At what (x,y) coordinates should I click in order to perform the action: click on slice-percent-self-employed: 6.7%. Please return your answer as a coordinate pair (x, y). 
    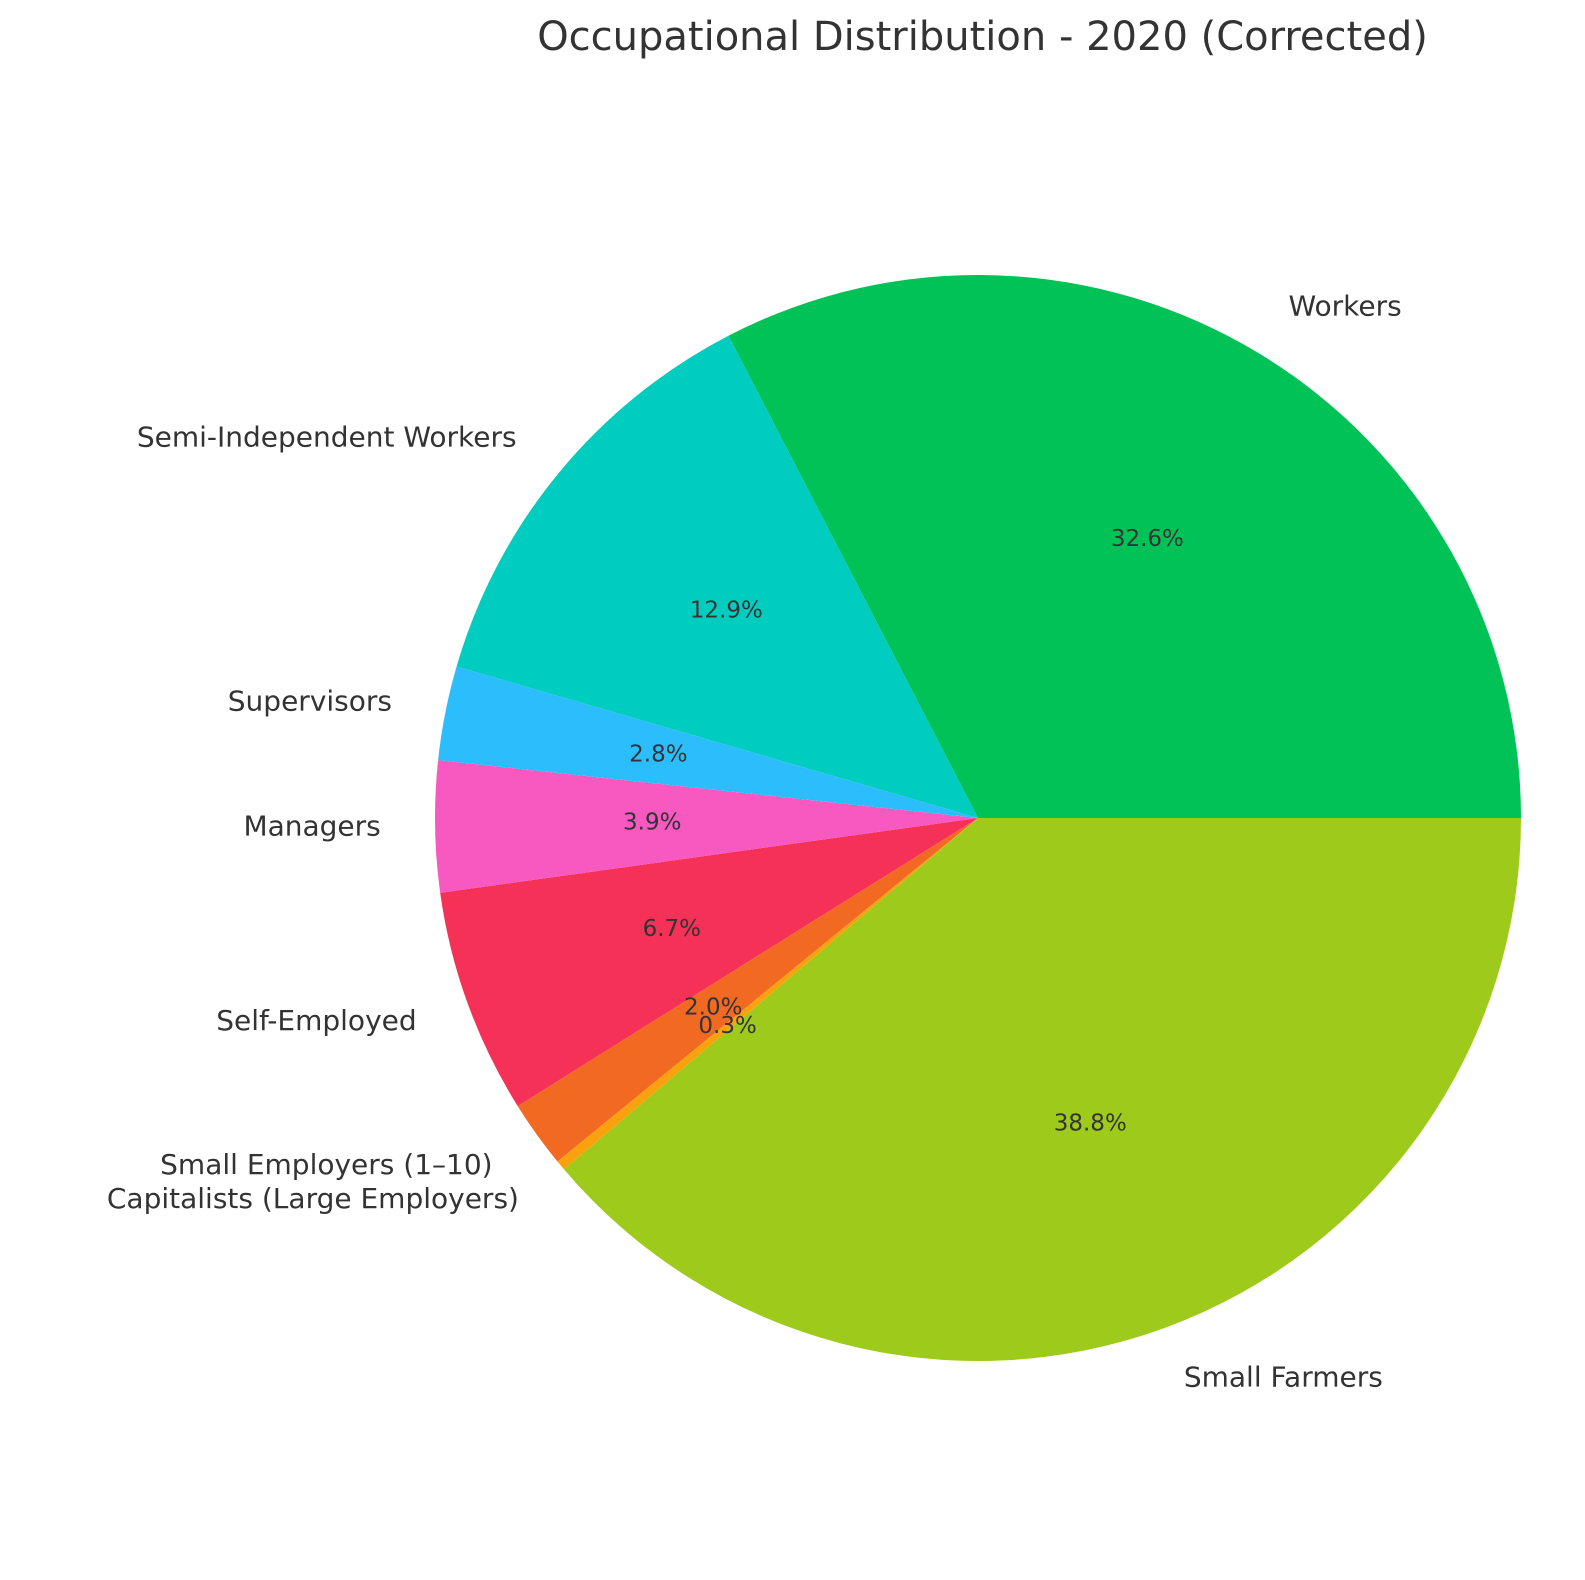
    Looking at the image, I should click on (672, 929).